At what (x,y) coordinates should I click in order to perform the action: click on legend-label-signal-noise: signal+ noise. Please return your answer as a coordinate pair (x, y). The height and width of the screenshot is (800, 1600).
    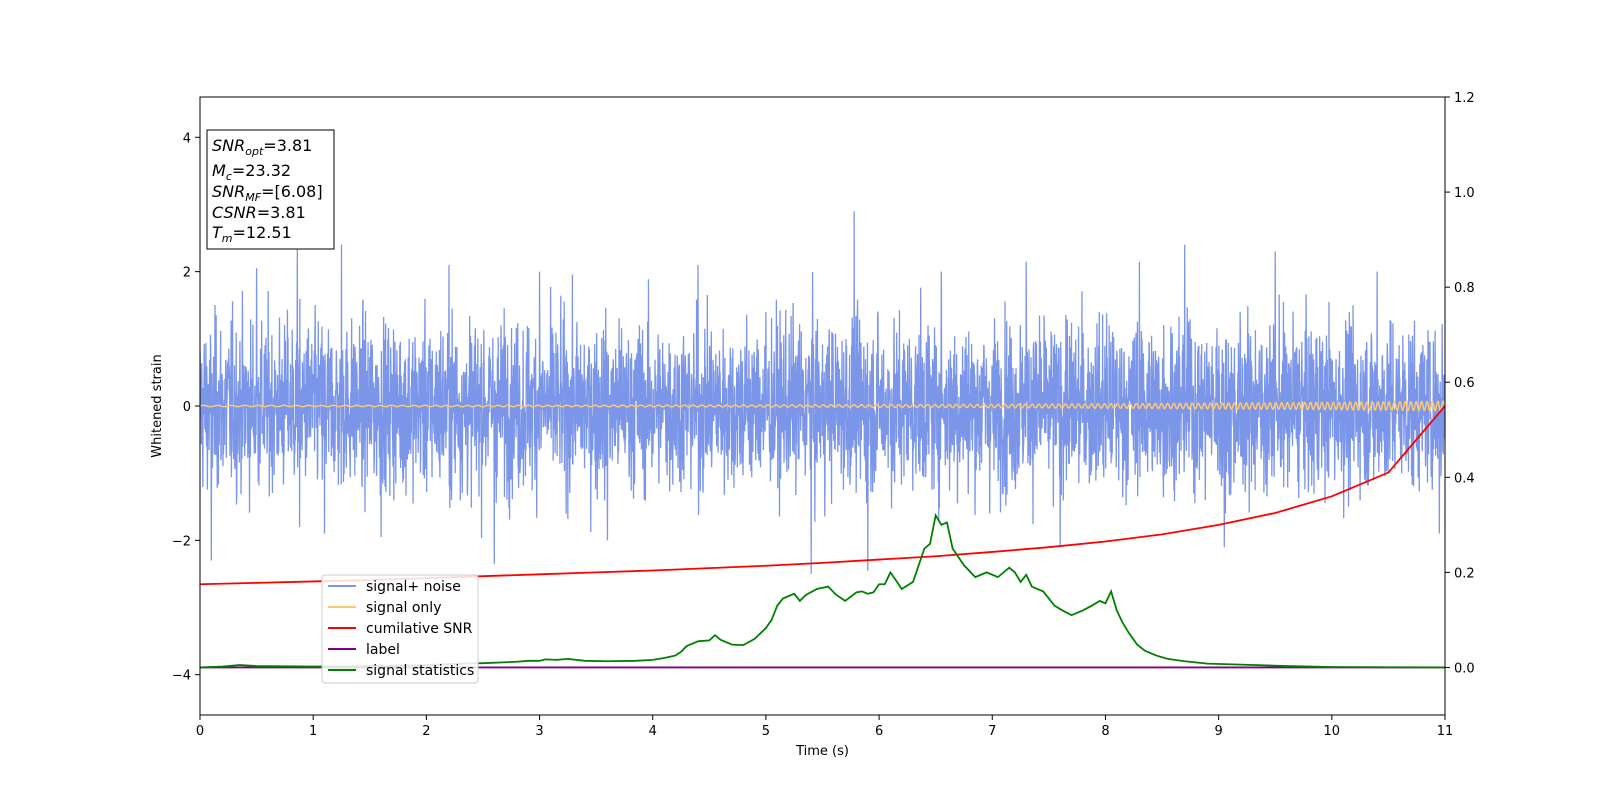
    Looking at the image, I should click on (413, 587).